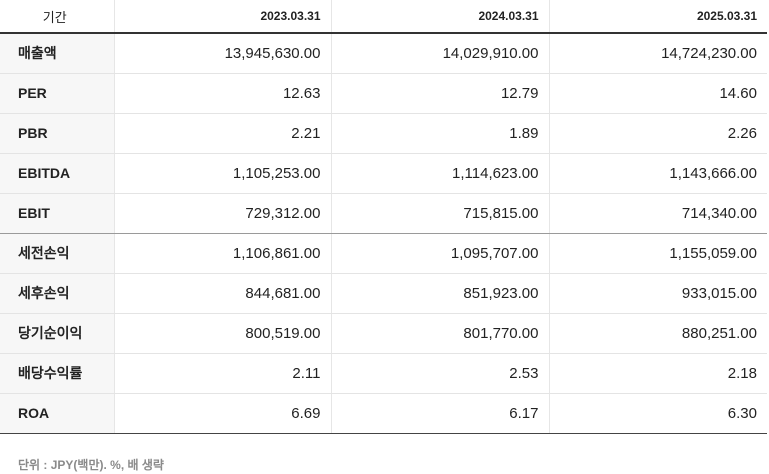 Image resolution: width=769 pixels, height=474 pixels. Describe the element at coordinates (657, 53) in the screenshot. I see `cell-value: 14,724,230.00` at that location.